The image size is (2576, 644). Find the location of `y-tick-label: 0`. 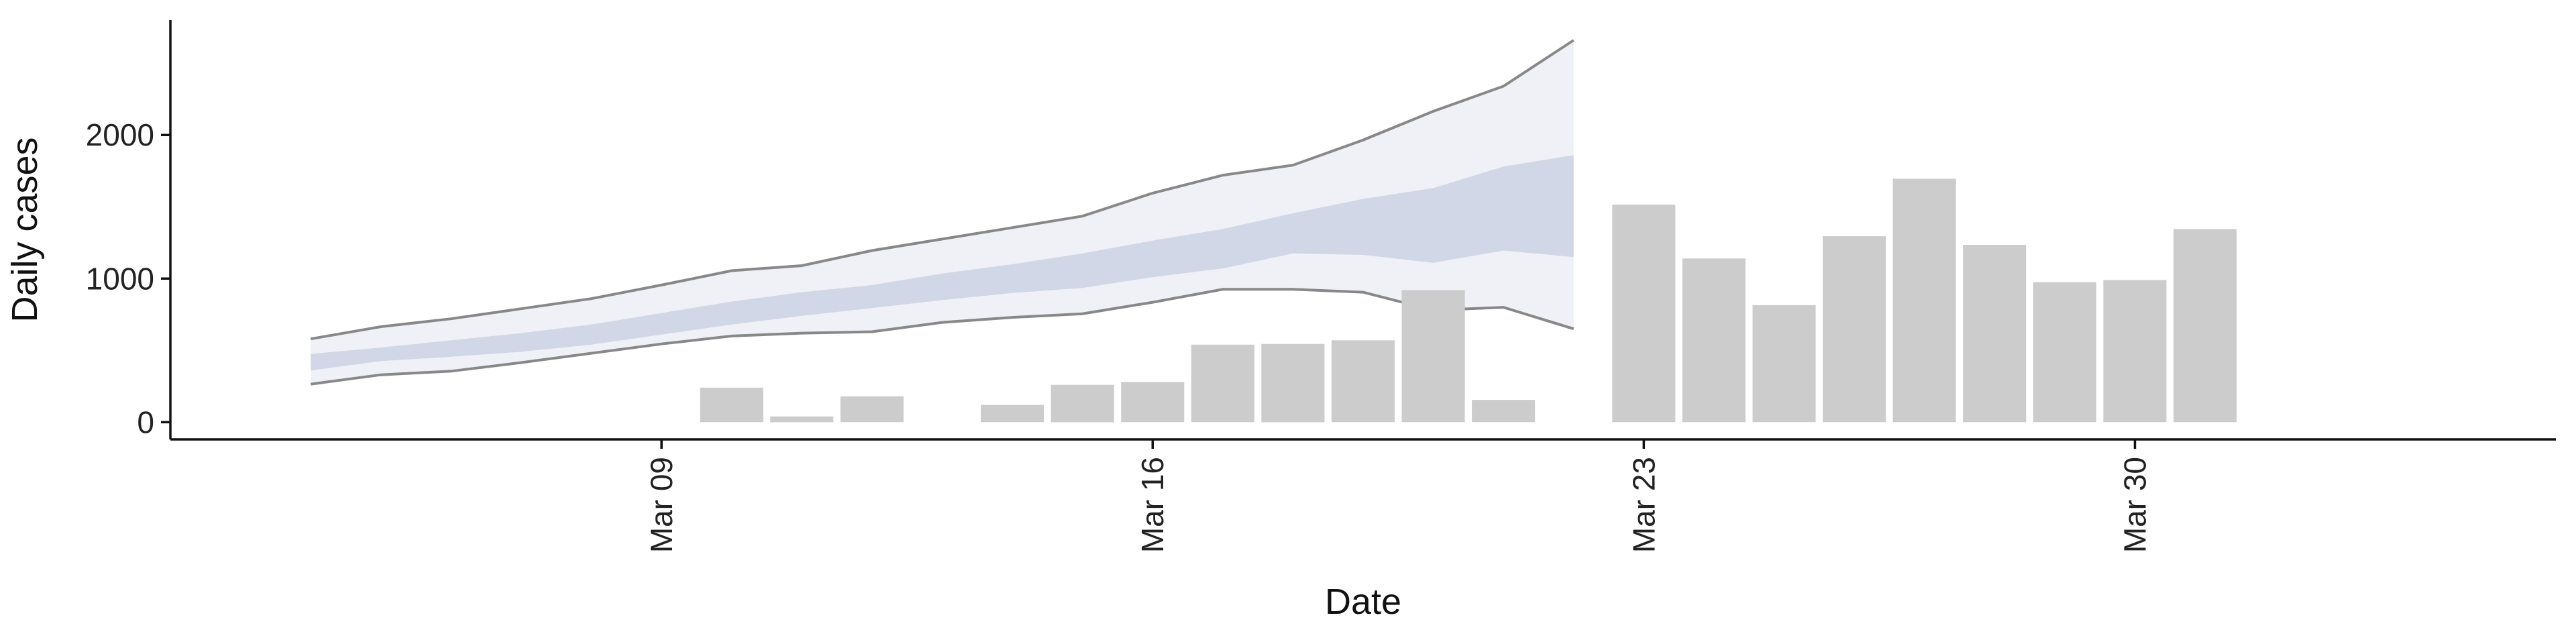

y-tick-label: 0 is located at coordinates (145, 422).